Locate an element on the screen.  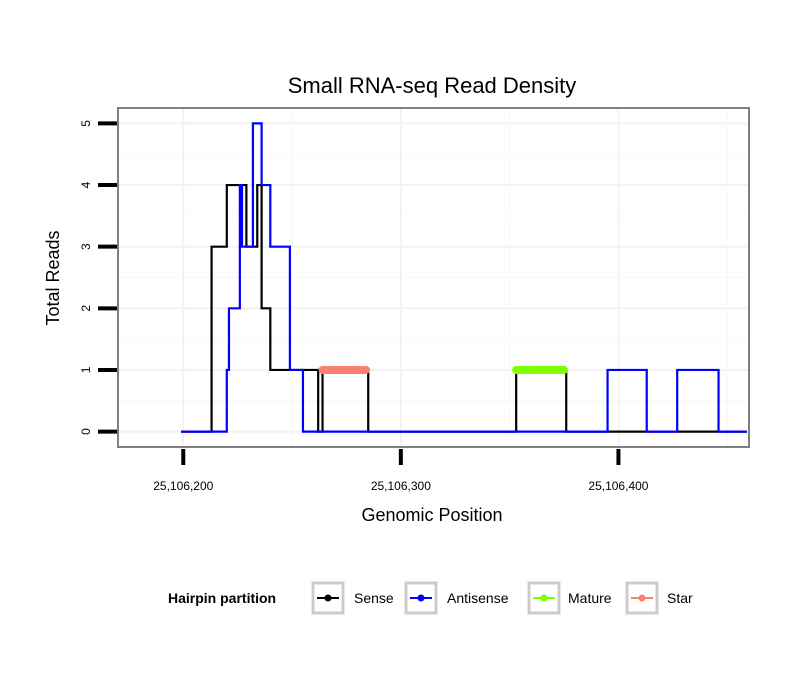
legend-title: Hairpin partition is located at coordinates (222, 598).